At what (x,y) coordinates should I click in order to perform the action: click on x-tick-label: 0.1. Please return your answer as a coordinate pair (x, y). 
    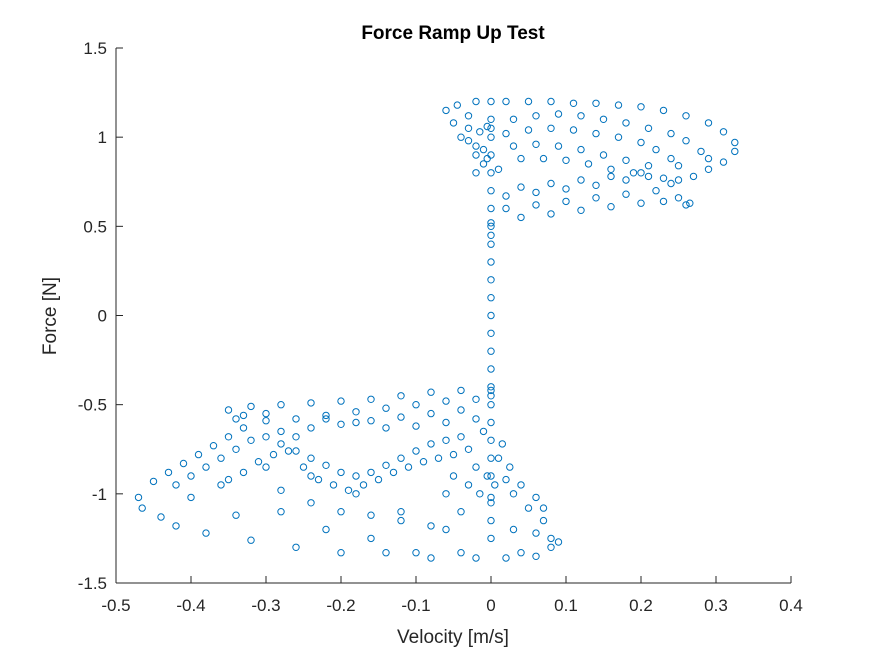
    Looking at the image, I should click on (566, 605).